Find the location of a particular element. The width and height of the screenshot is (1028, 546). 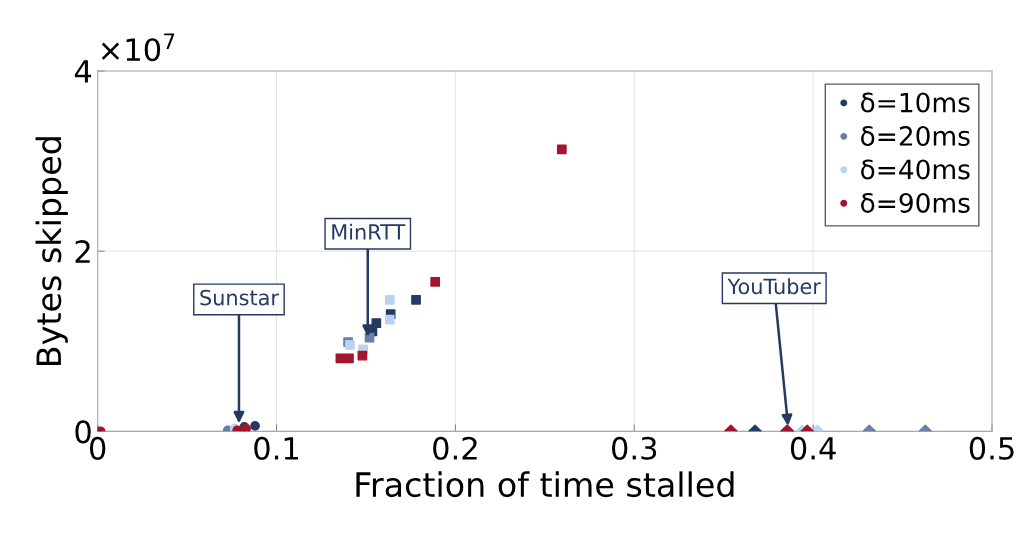

y-tick-label: 2 is located at coordinates (82, 251).